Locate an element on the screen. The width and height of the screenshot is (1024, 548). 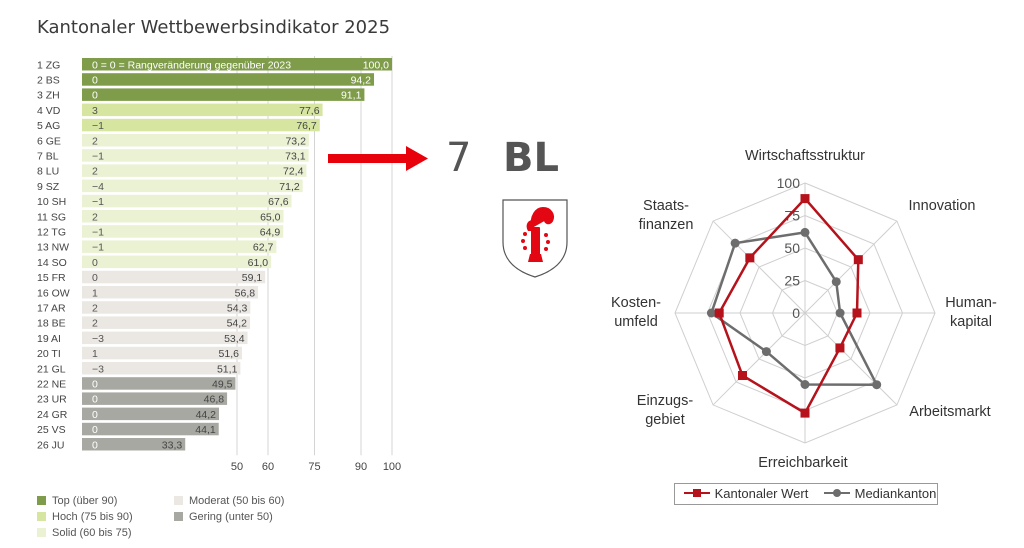
bar-value-label: 44,1 is located at coordinates (205, 430).